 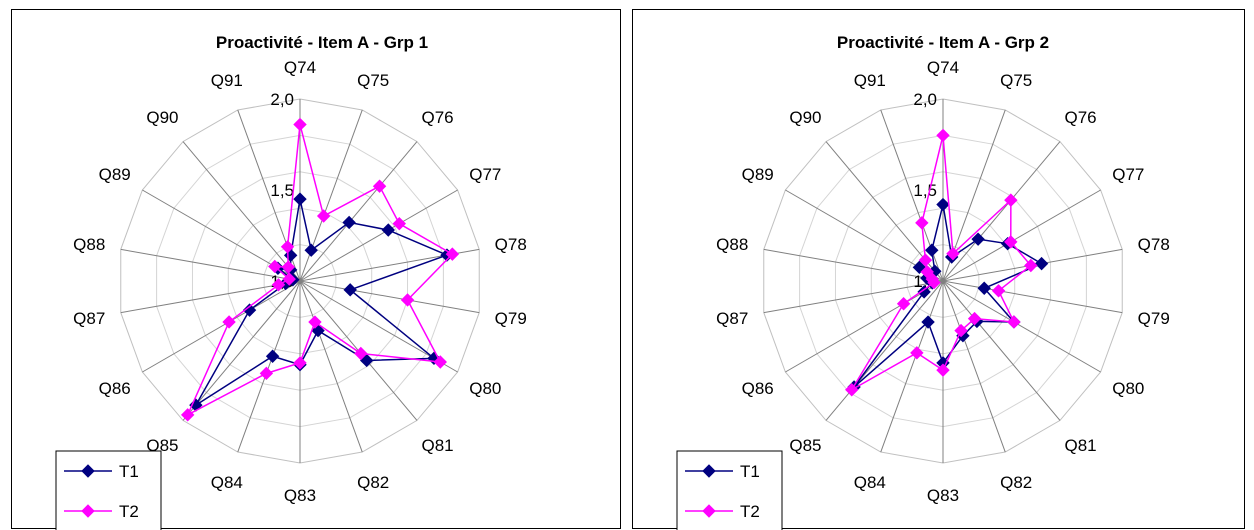 I want to click on data-point-t1-q74, so click(x=300, y=199).